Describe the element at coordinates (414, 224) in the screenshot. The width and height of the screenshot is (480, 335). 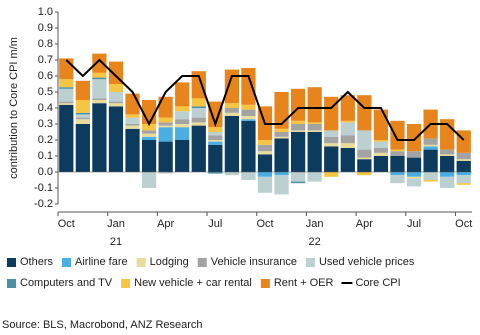
I see `x-tick-label: Jul` at that location.